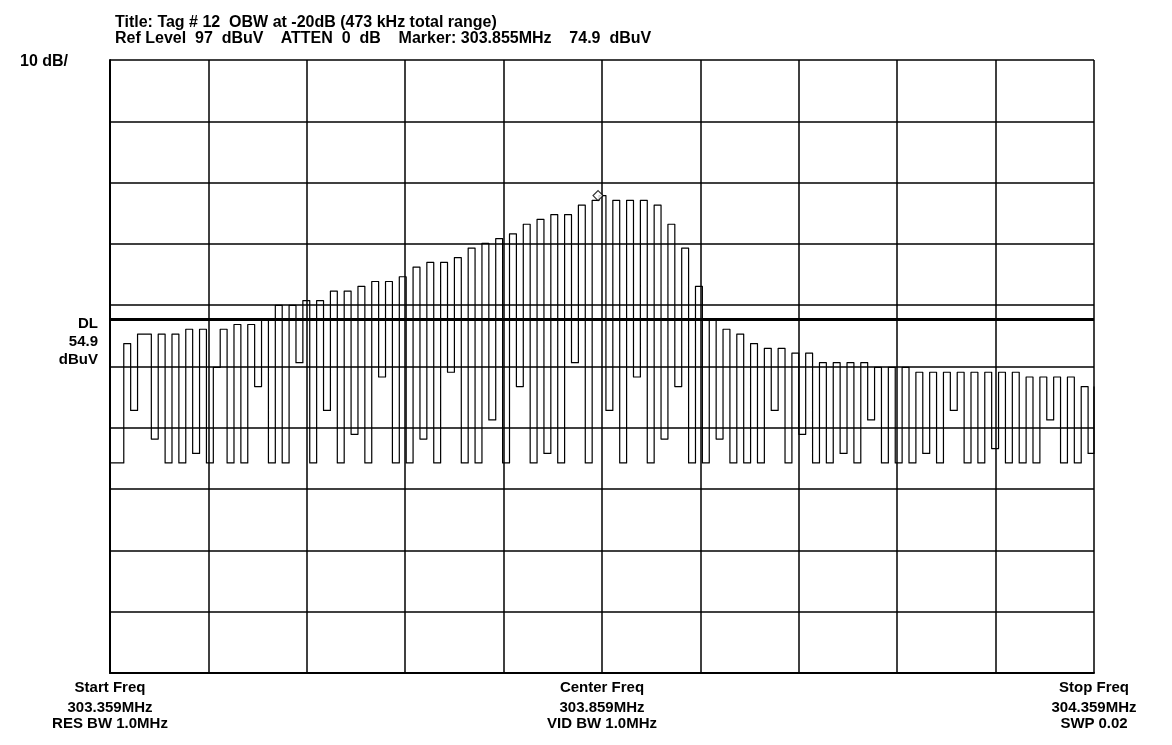 This screenshot has width=1172, height=745. What do you see at coordinates (110, 706) in the screenshot?
I see `x-tick-label: 303.359MHz` at bounding box center [110, 706].